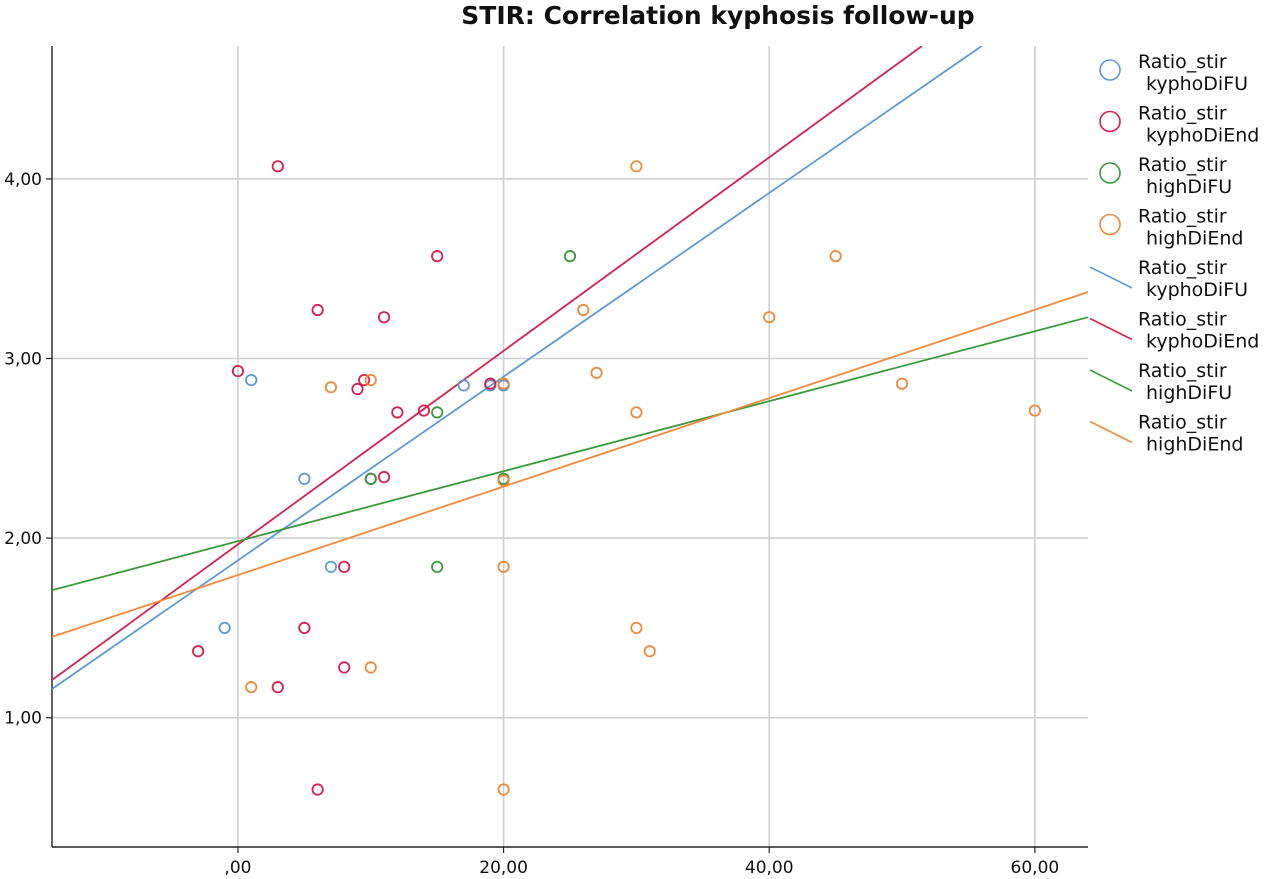  I want to click on y-tick-label: 1,00, so click(23, 719).